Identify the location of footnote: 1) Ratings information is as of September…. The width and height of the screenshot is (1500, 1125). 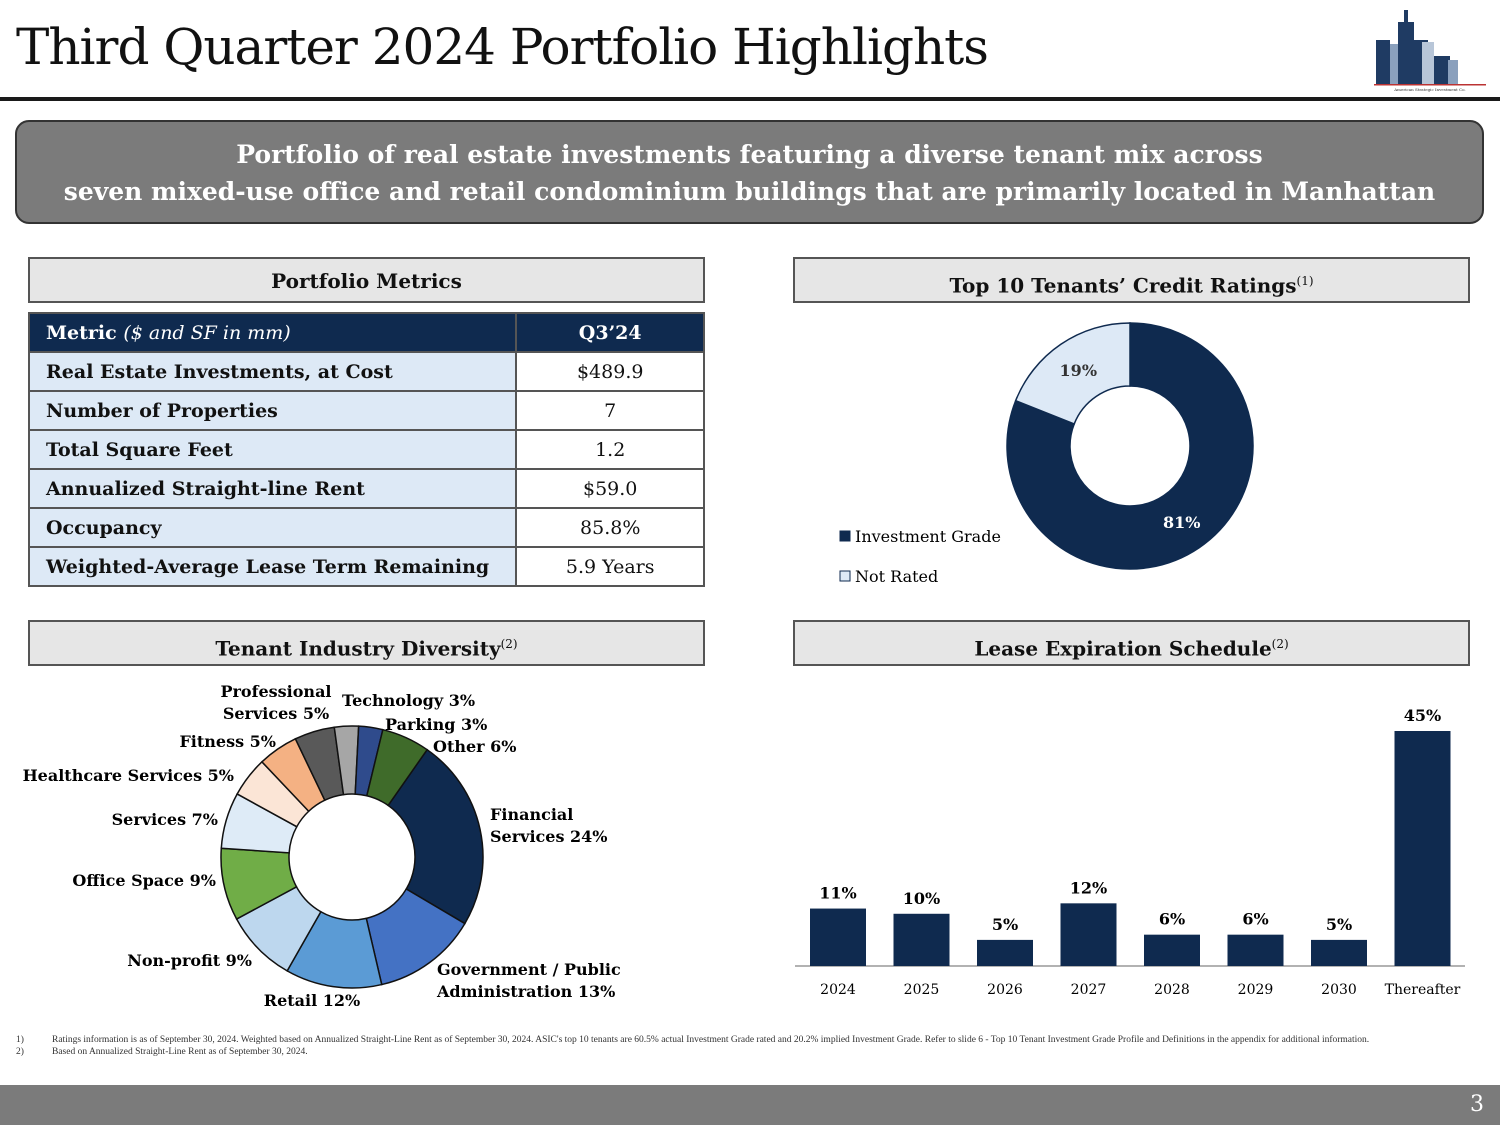
(741, 1040).